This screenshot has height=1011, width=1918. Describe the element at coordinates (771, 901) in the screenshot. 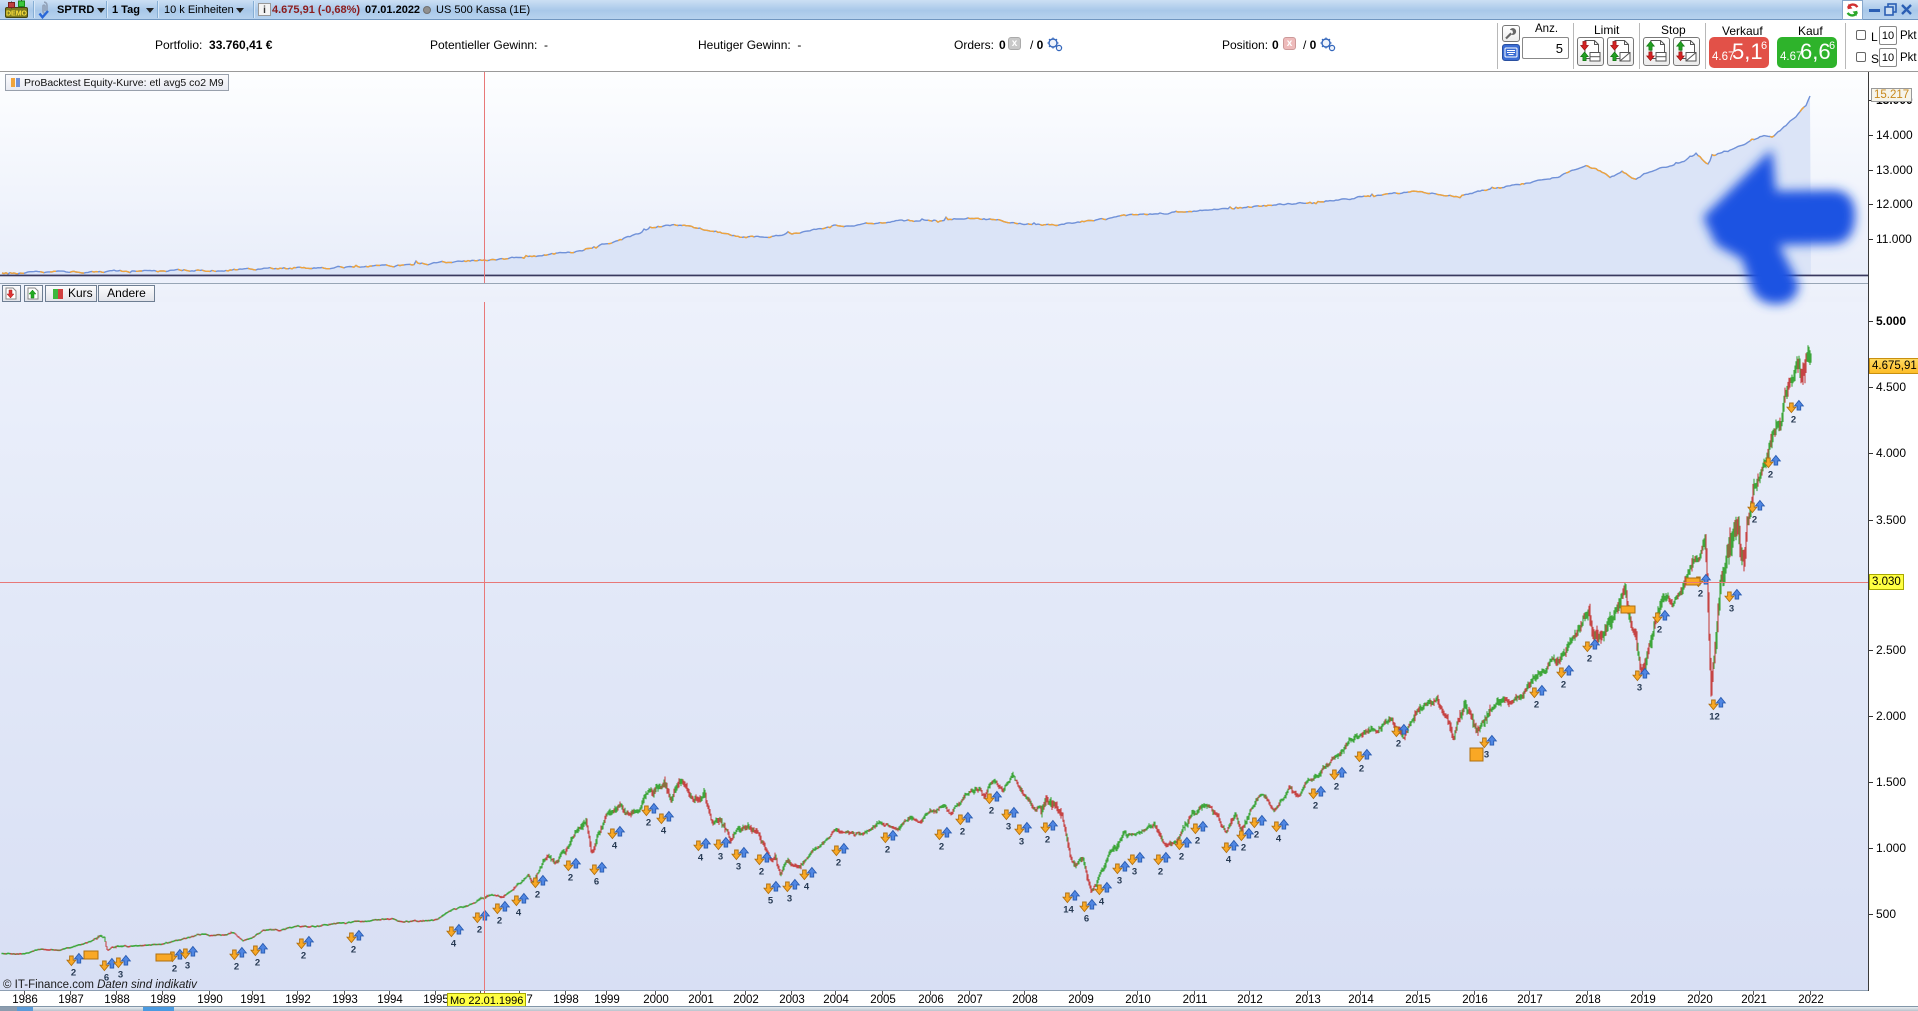

I see `svg-text: 5` at that location.